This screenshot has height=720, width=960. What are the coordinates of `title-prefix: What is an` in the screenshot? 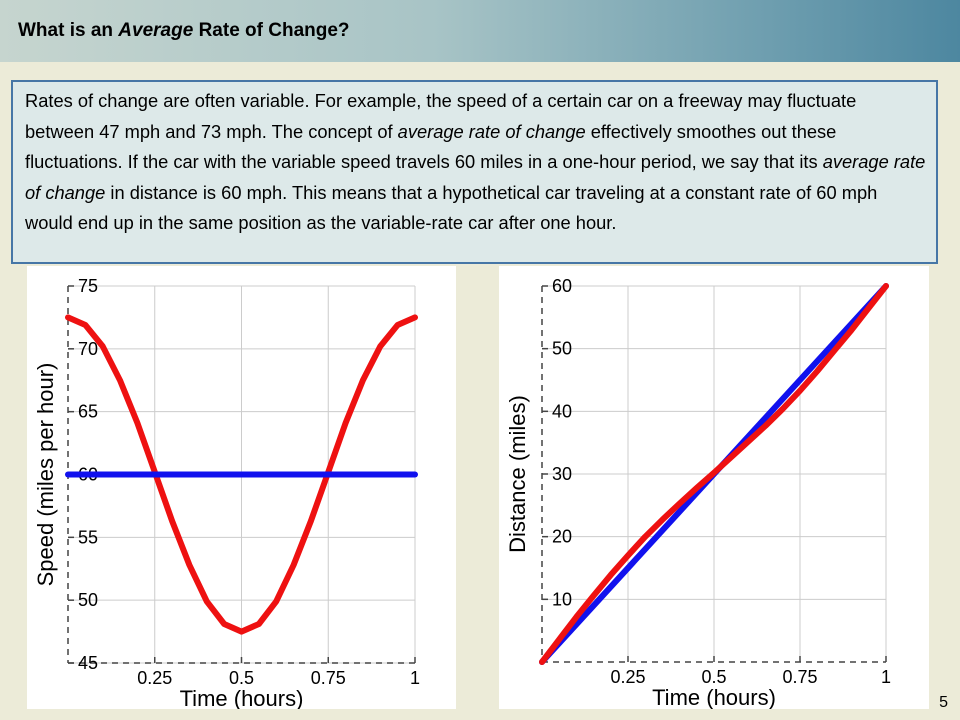 It's located at (68, 30).